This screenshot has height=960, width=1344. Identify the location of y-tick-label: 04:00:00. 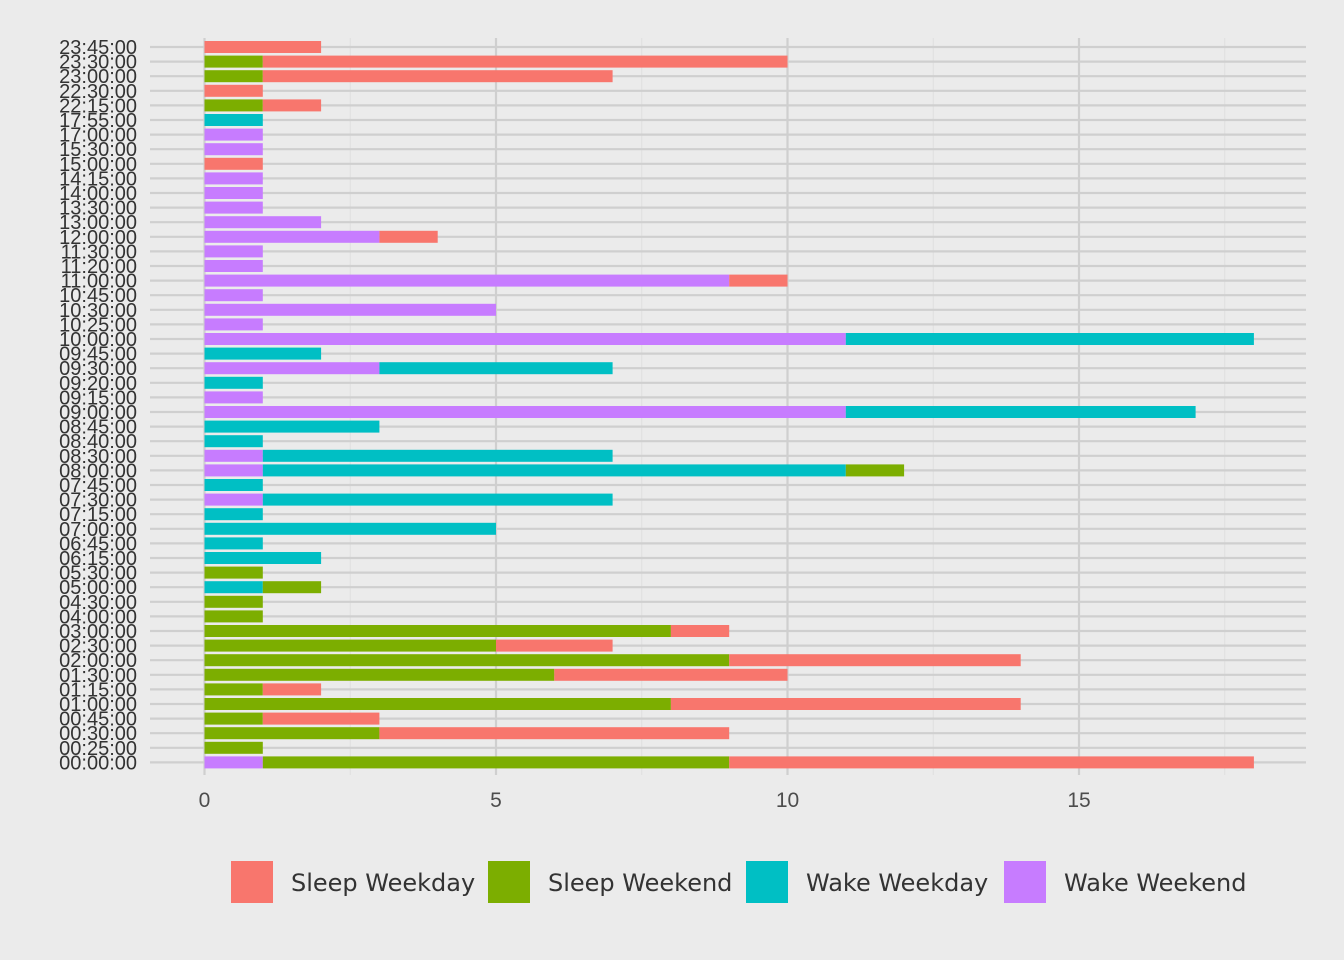
(98, 617).